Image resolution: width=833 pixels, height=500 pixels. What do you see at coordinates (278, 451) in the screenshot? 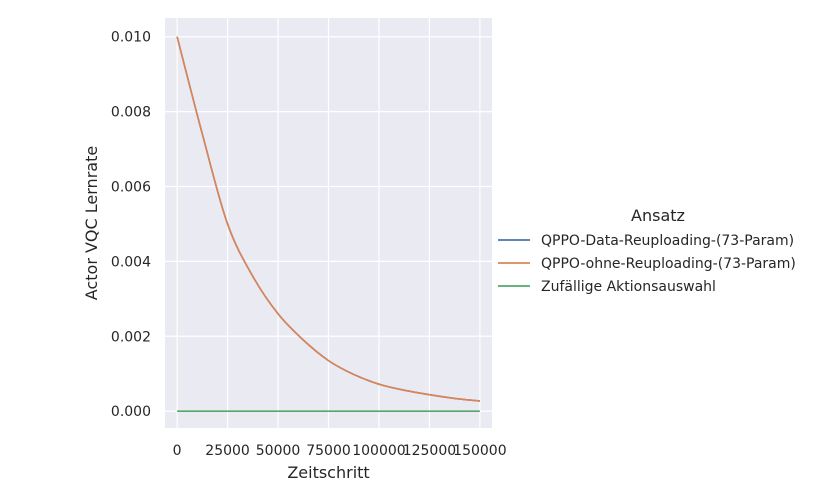
I see `x-tick-label: 50000` at bounding box center [278, 451].